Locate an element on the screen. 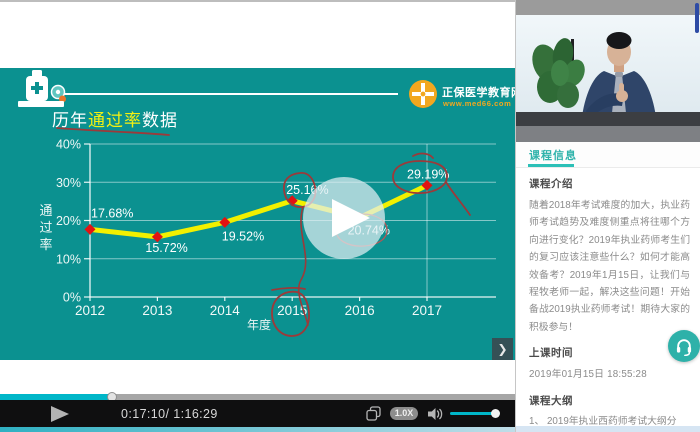 The image size is (700, 432). svg-text: 40% is located at coordinates (68, 145).